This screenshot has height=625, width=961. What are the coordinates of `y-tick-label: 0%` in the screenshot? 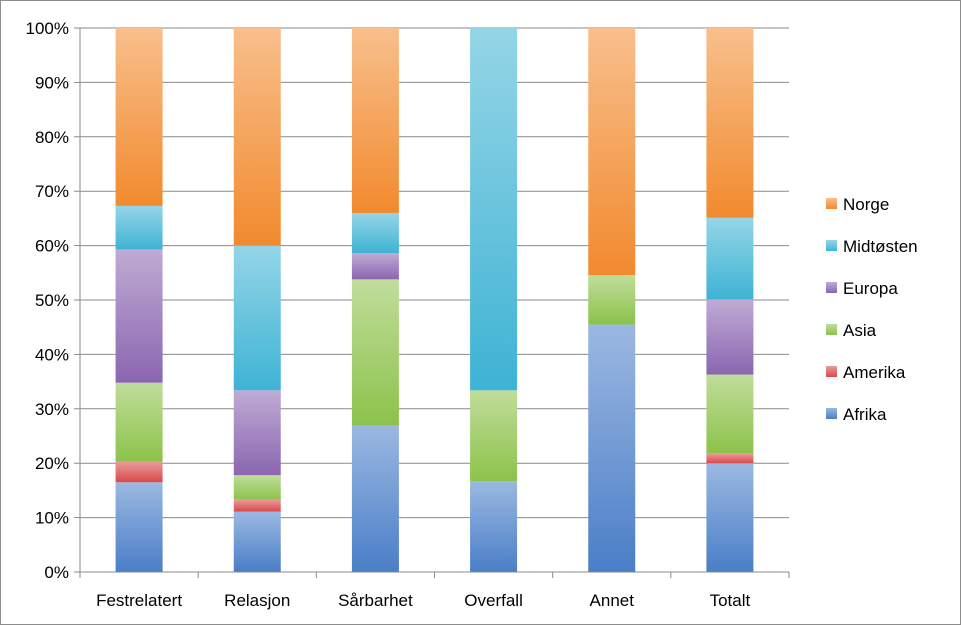 It's located at (56, 572).